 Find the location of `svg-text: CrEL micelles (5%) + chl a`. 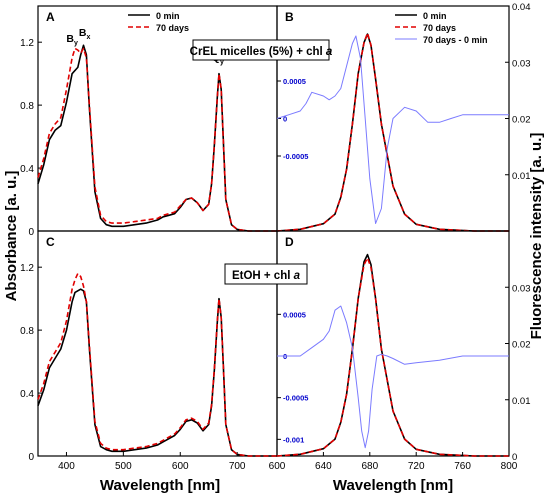

svg-text: CrEL micelles (5%) + chl a is located at coordinates (261, 52).